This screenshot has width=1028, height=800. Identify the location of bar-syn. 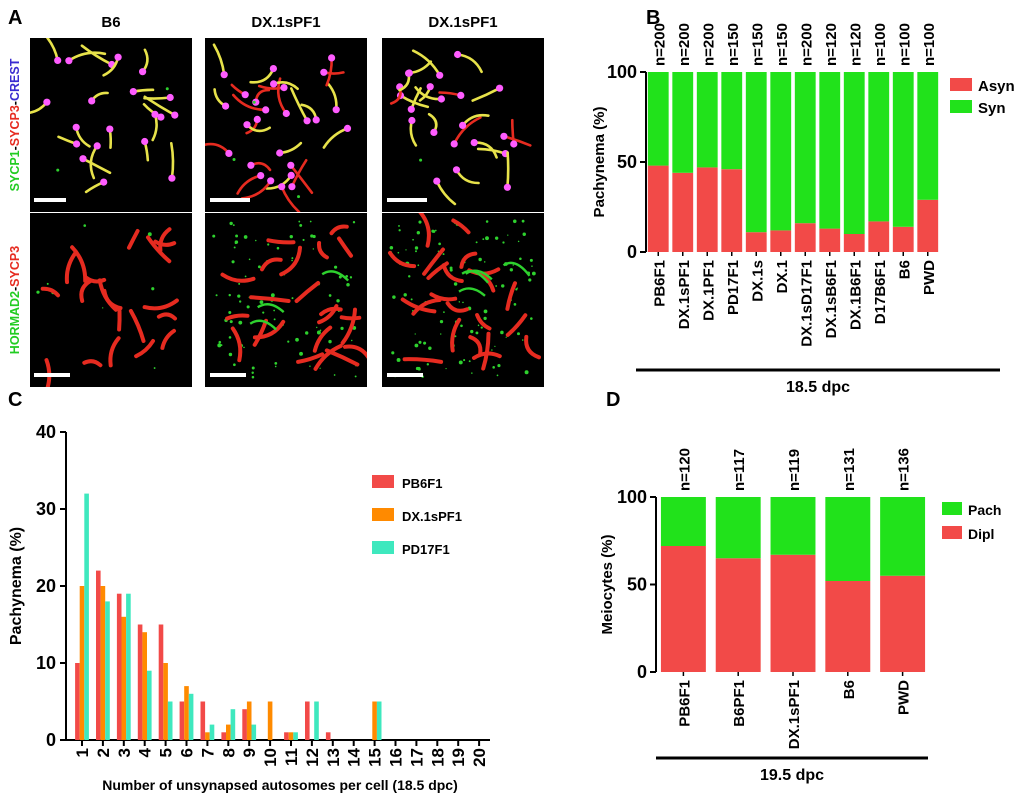
(805, 148).